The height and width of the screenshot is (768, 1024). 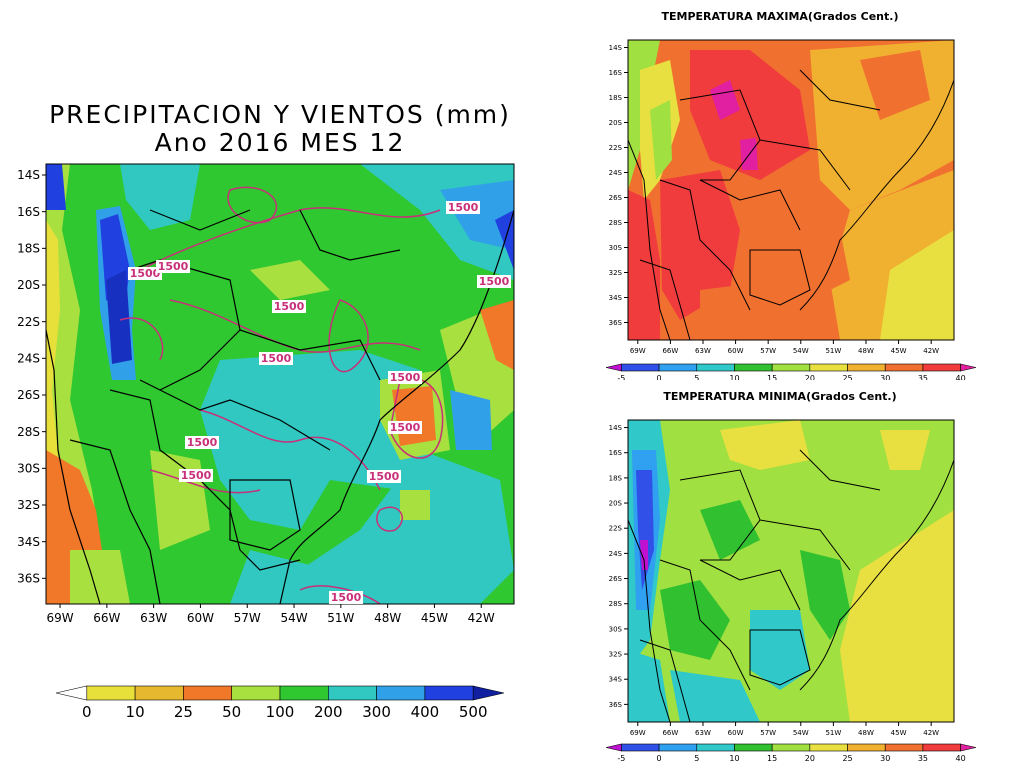 What do you see at coordinates (784, 729) in the screenshot?
I see `tmin-lon-axis: 69W 66W 63W 60W 57W 54W 51W 48W 45W 42W` at bounding box center [784, 729].